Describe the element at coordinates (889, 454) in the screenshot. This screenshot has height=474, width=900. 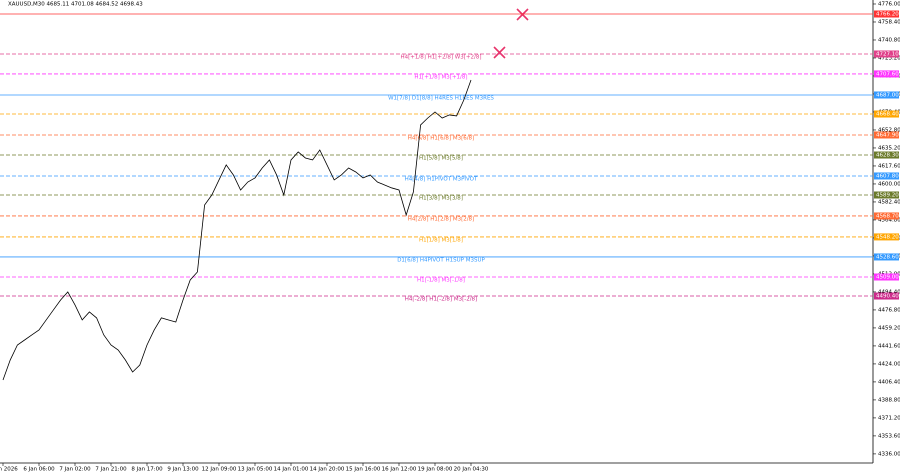
I see `y-tick-label: 4336.00` at that location.